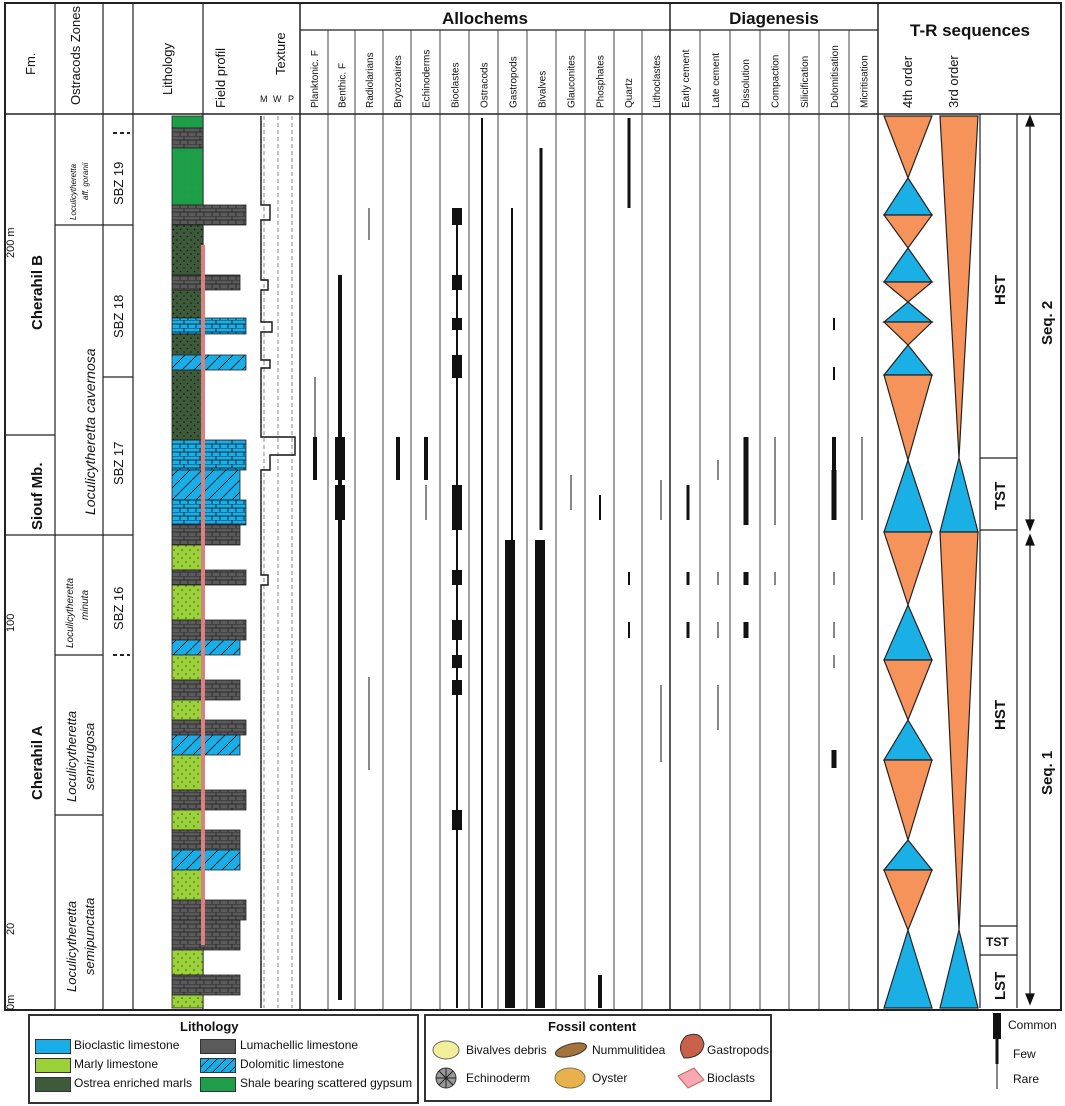 The image size is (1065, 1106). Describe the element at coordinates (1000, 290) in the screenshot. I see `tract-hst-upper: HST` at that location.